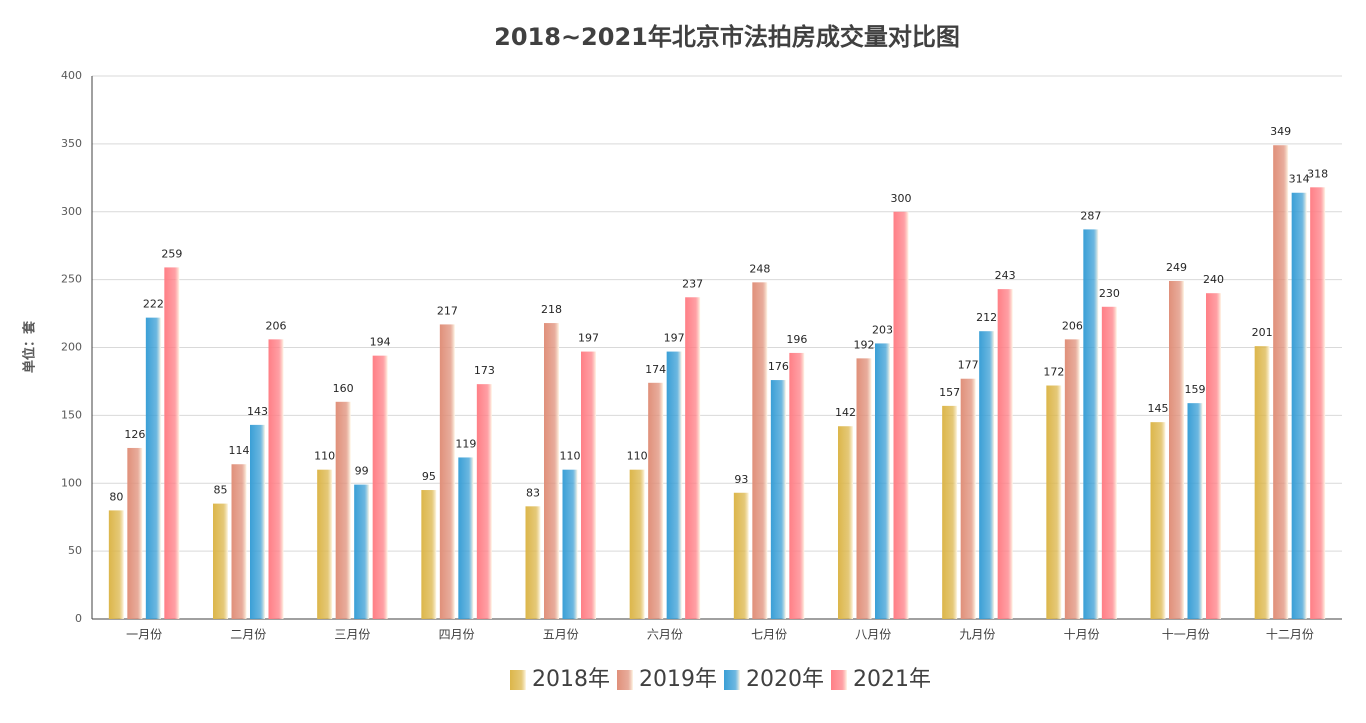 This screenshot has height=723, width=1366. What do you see at coordinates (986, 317) in the screenshot?
I see `data-label: 212` at bounding box center [986, 317].